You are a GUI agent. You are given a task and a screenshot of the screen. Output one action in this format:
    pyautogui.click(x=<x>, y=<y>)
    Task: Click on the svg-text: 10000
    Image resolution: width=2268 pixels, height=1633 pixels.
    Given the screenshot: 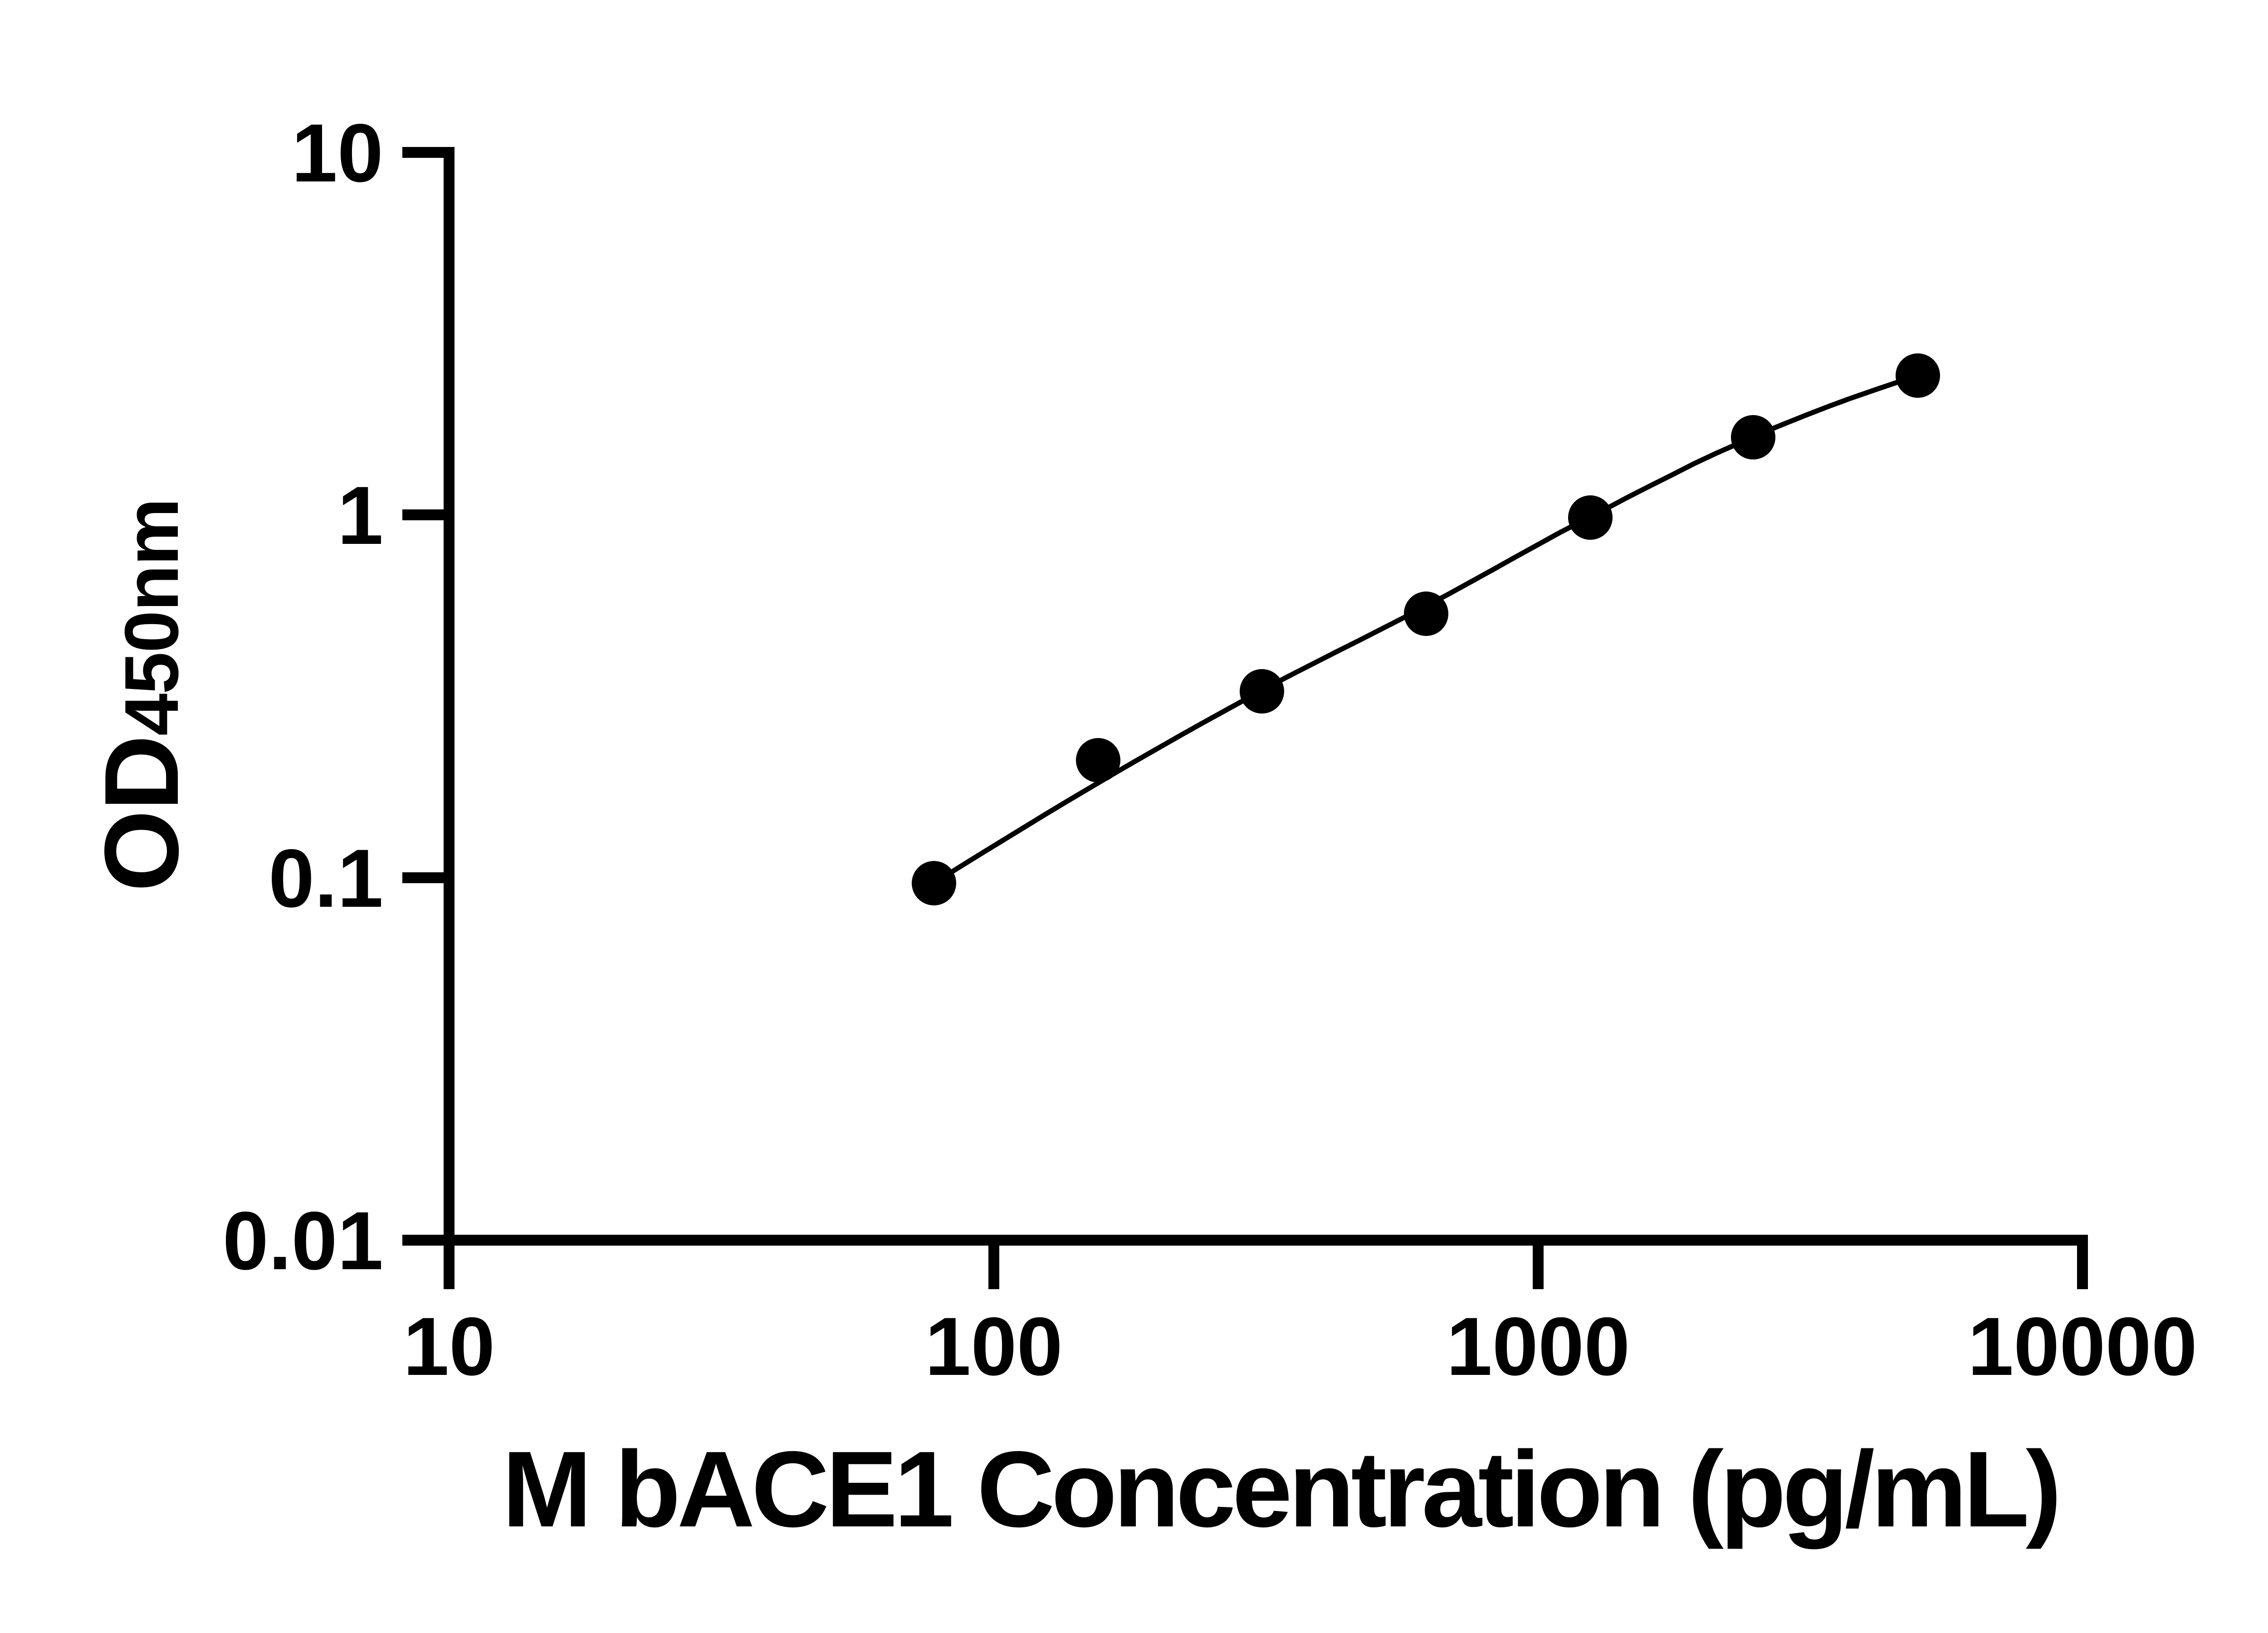 What is the action you would take?
    pyautogui.click(x=2083, y=1346)
    